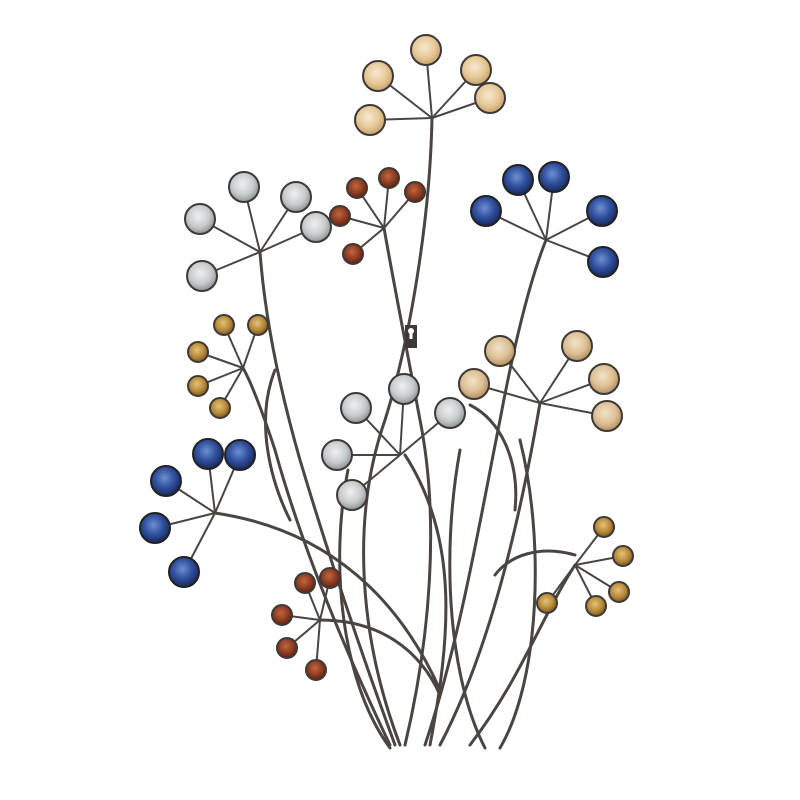 This screenshot has width=800, height=800. What do you see at coordinates (585, 566) in the screenshot?
I see `flower-amber-lower-right` at bounding box center [585, 566].